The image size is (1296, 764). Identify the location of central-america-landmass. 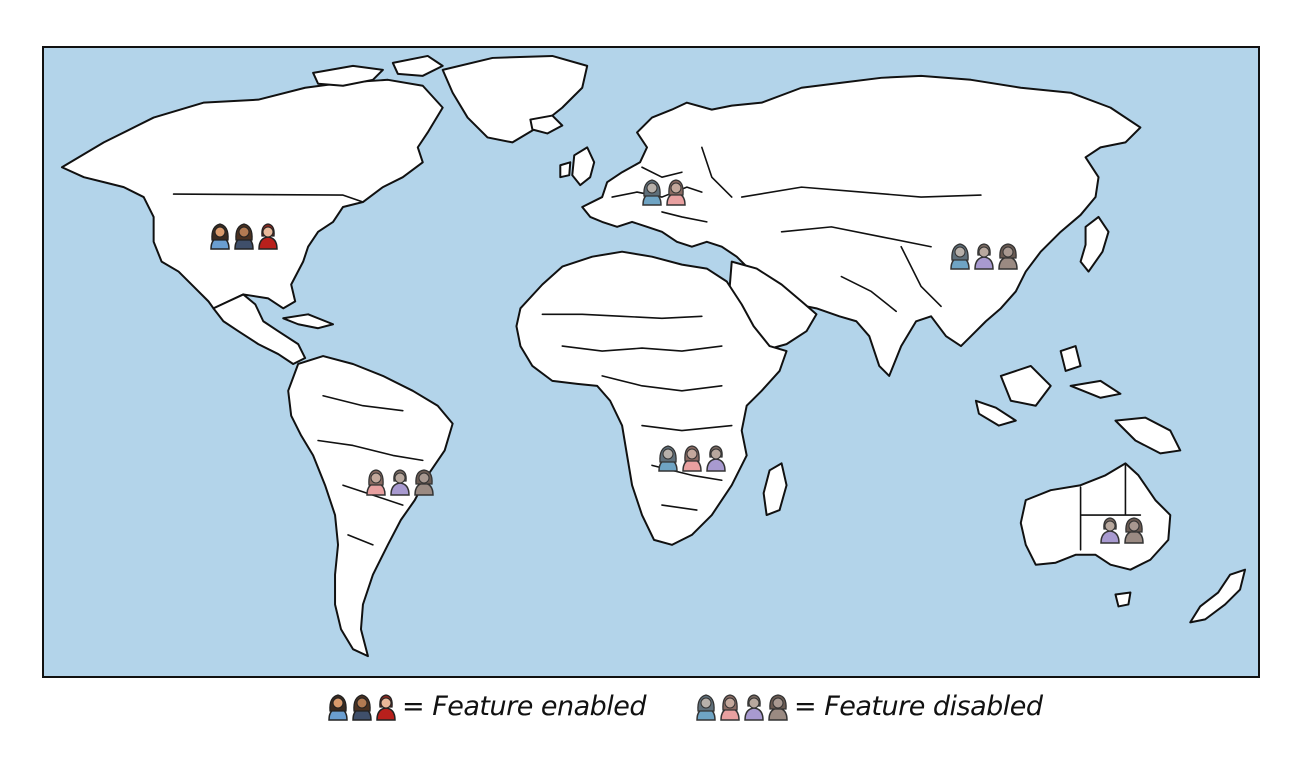
(259, 329).